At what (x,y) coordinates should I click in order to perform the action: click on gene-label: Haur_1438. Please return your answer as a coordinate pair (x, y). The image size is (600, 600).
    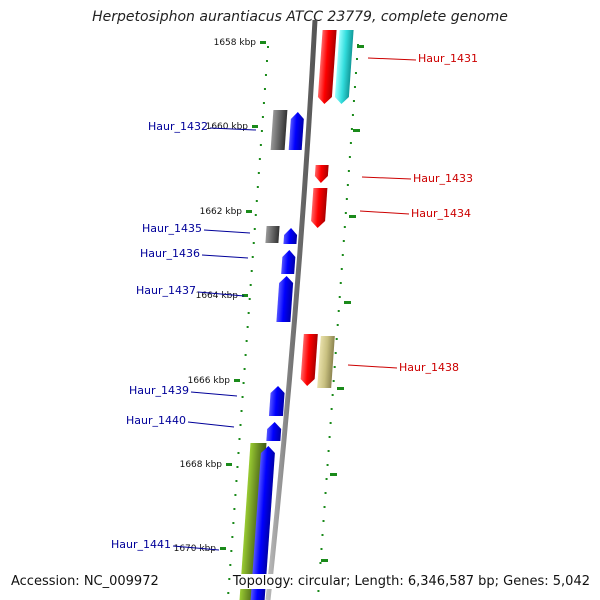
    Looking at the image, I should click on (429, 367).